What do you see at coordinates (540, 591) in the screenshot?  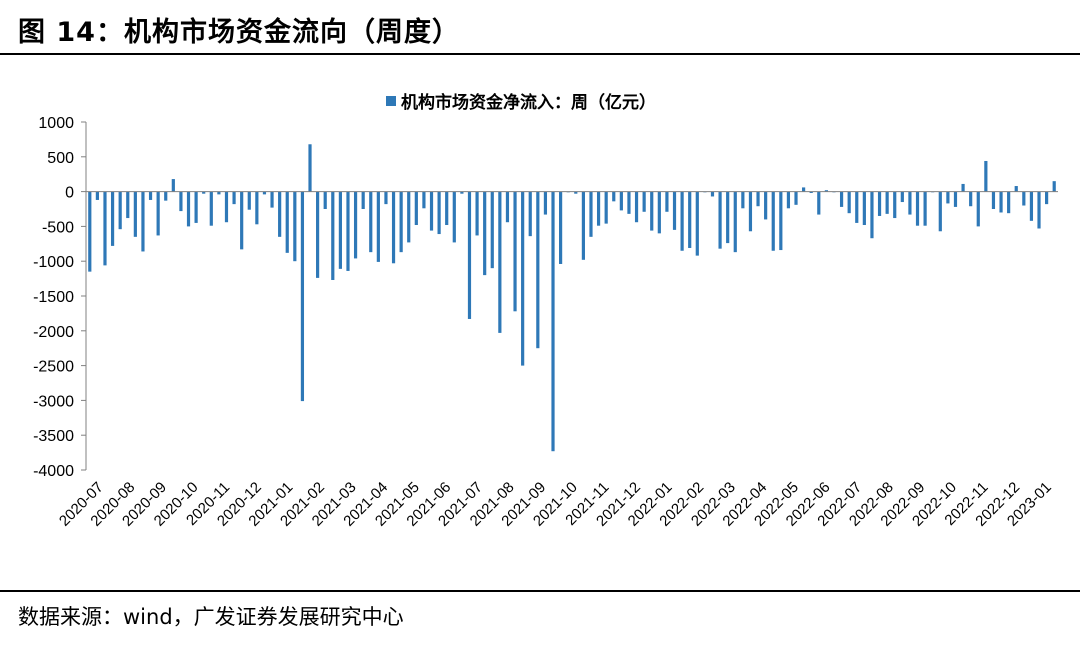 I see `source-divider` at bounding box center [540, 591].